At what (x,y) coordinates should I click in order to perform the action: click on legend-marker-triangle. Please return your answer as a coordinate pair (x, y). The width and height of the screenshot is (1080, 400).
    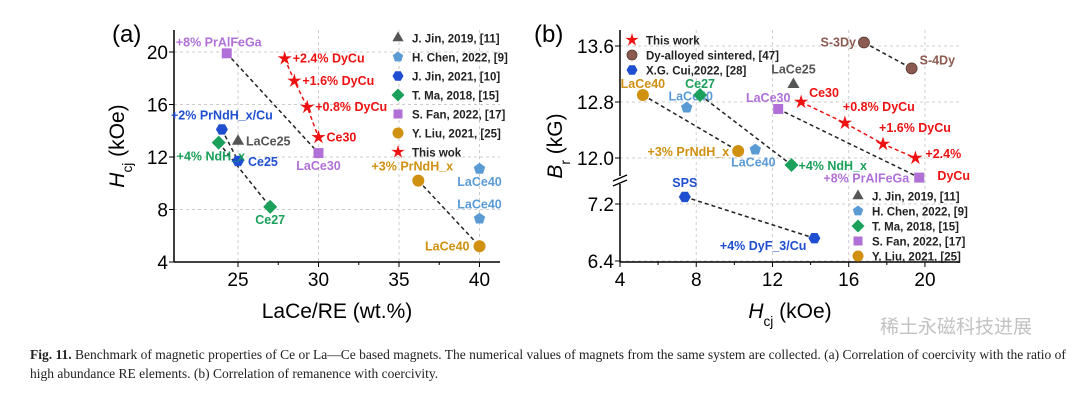
    Looking at the image, I should click on (398, 36).